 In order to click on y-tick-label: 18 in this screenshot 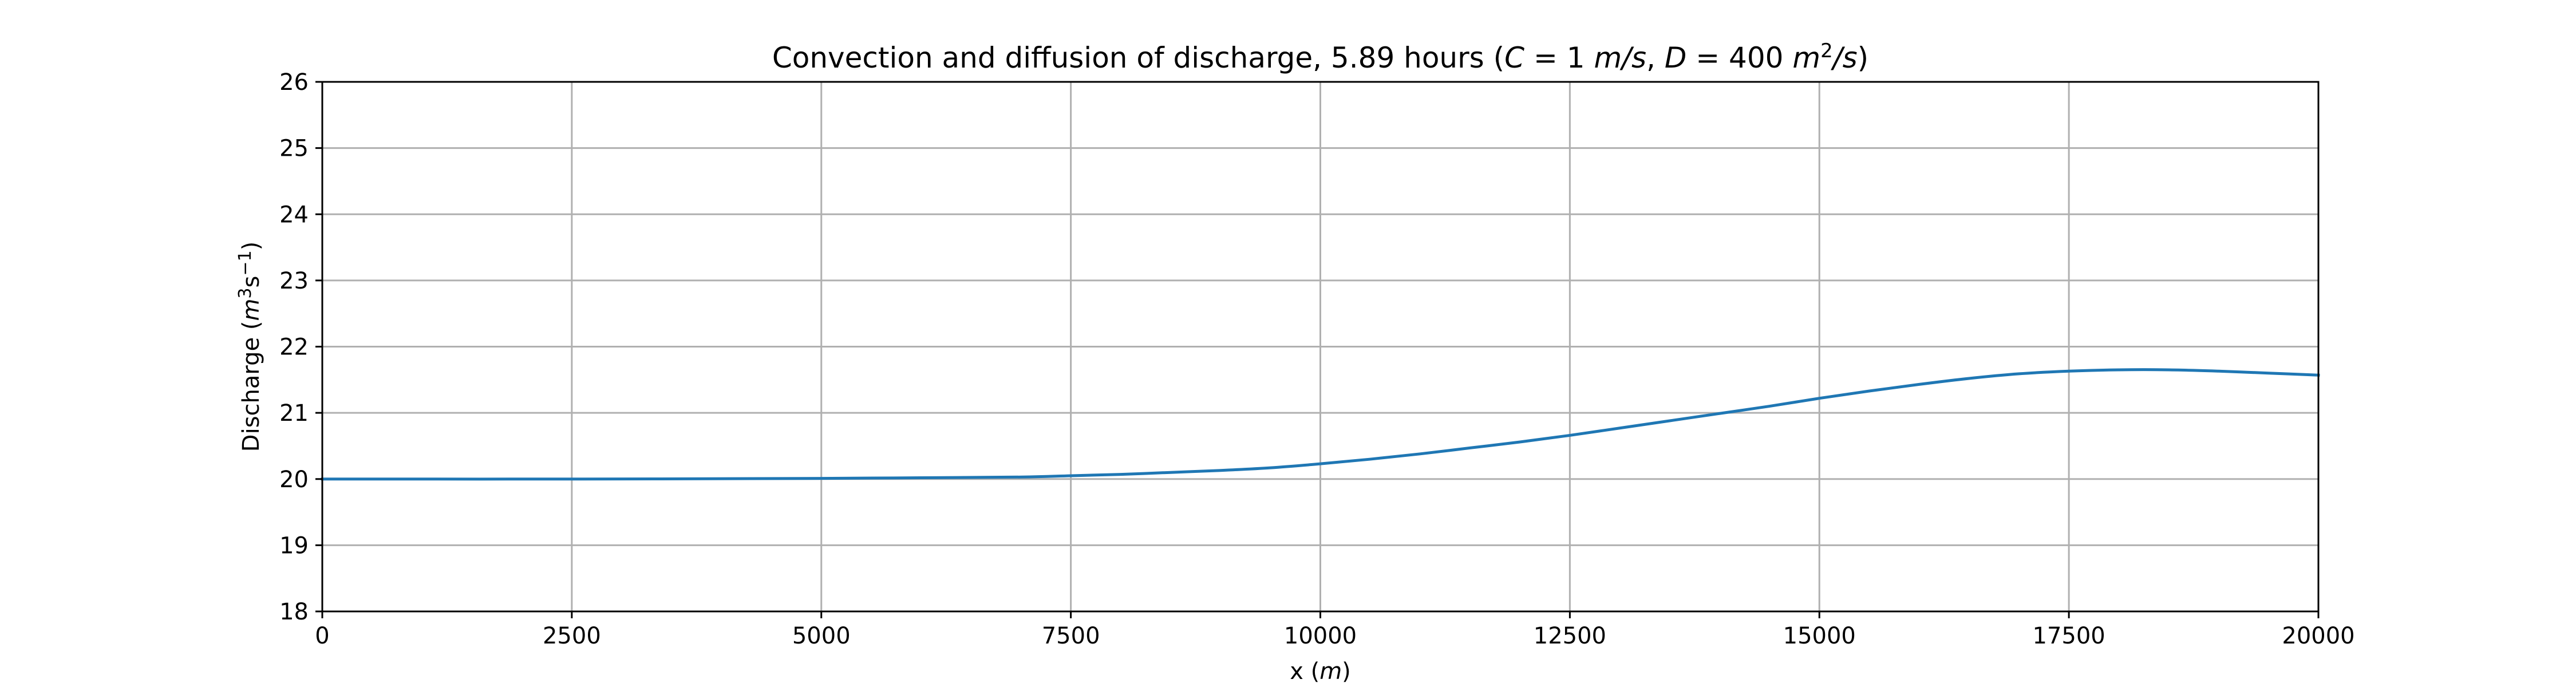, I will do `click(294, 612)`.